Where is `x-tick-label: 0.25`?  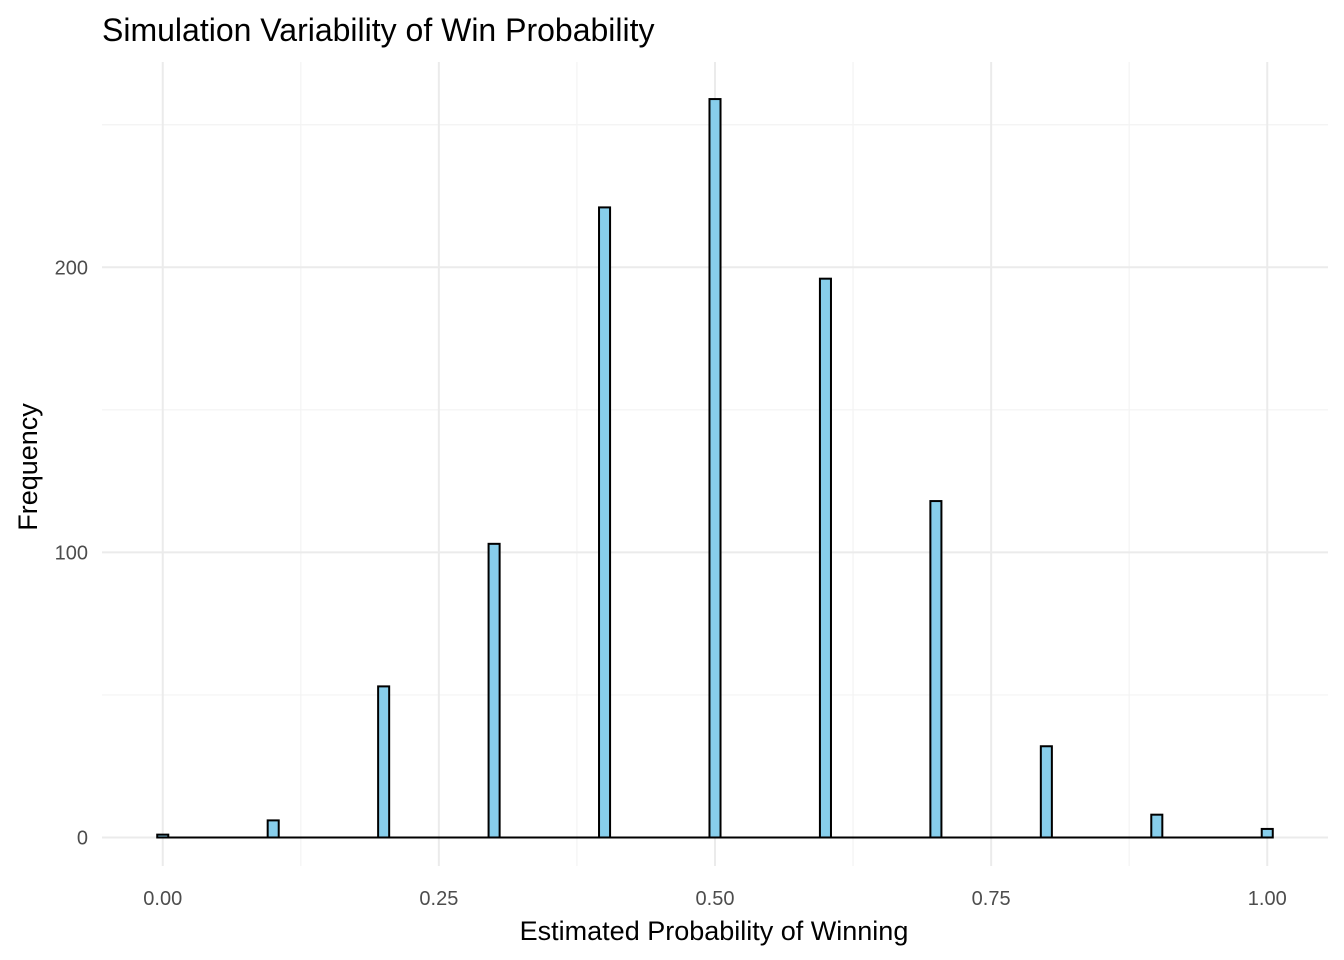
x-tick-label: 0.25 is located at coordinates (438, 899).